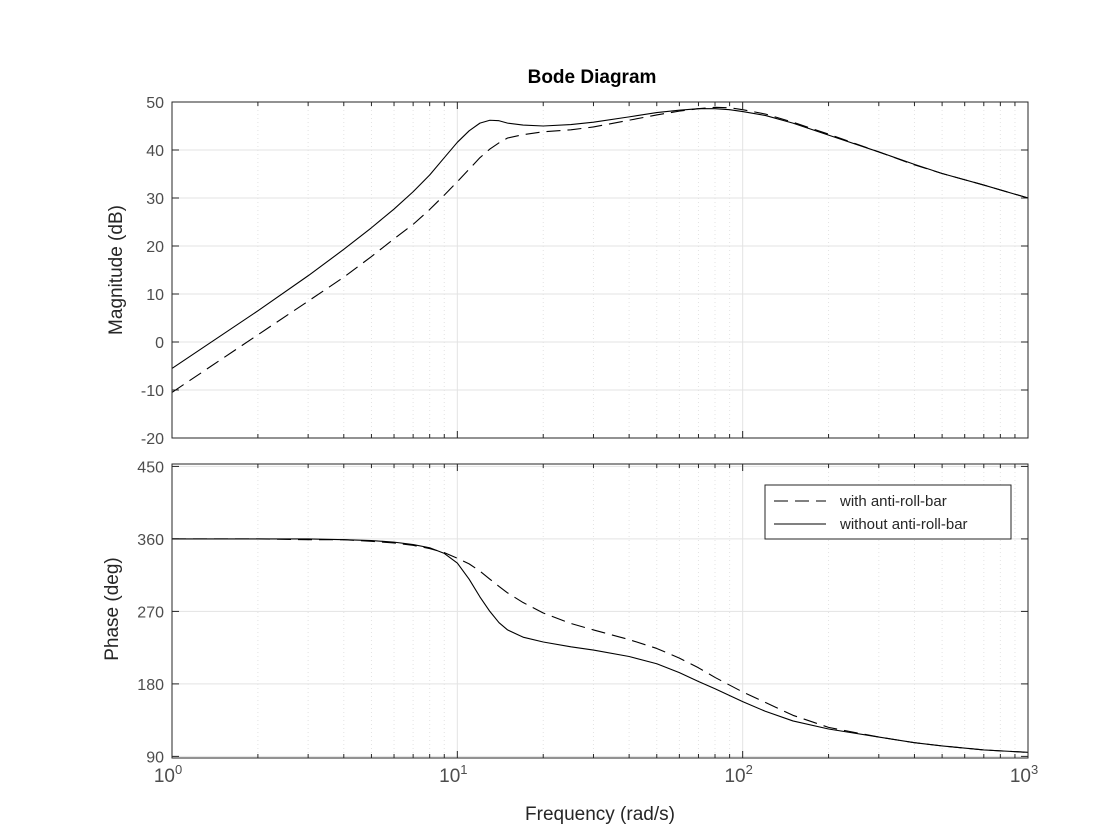 The image size is (1120, 840). What do you see at coordinates (1024, 774) in the screenshot?
I see `x-tick-label: 10³` at bounding box center [1024, 774].